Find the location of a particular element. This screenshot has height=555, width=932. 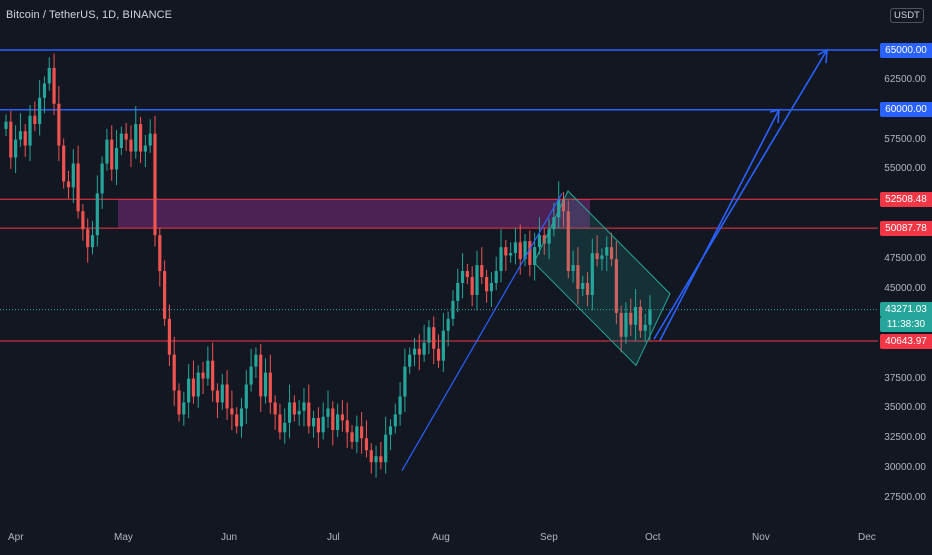

level-price-tag: 60000.00 is located at coordinates (906, 110).